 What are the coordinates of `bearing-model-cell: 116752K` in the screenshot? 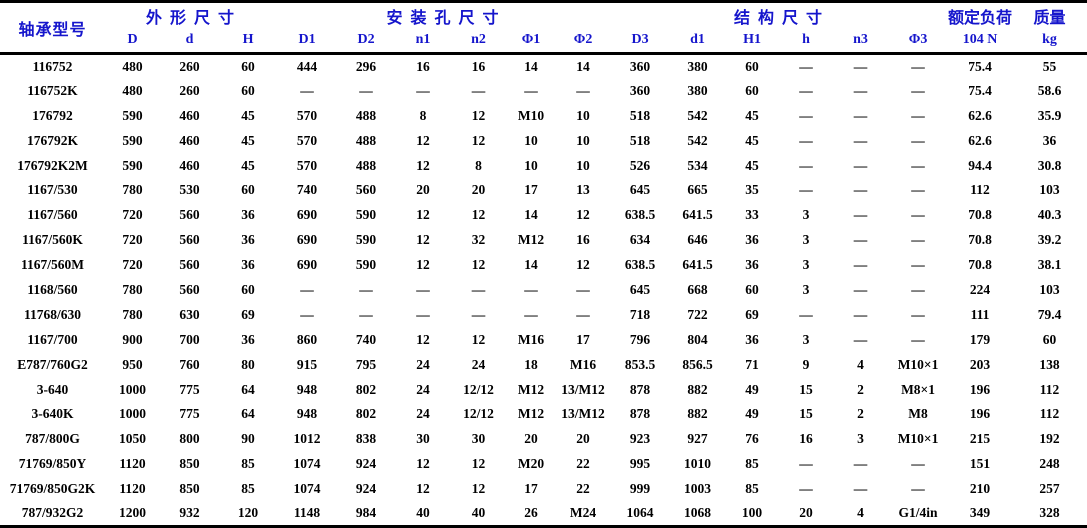 It's located at (52, 90).